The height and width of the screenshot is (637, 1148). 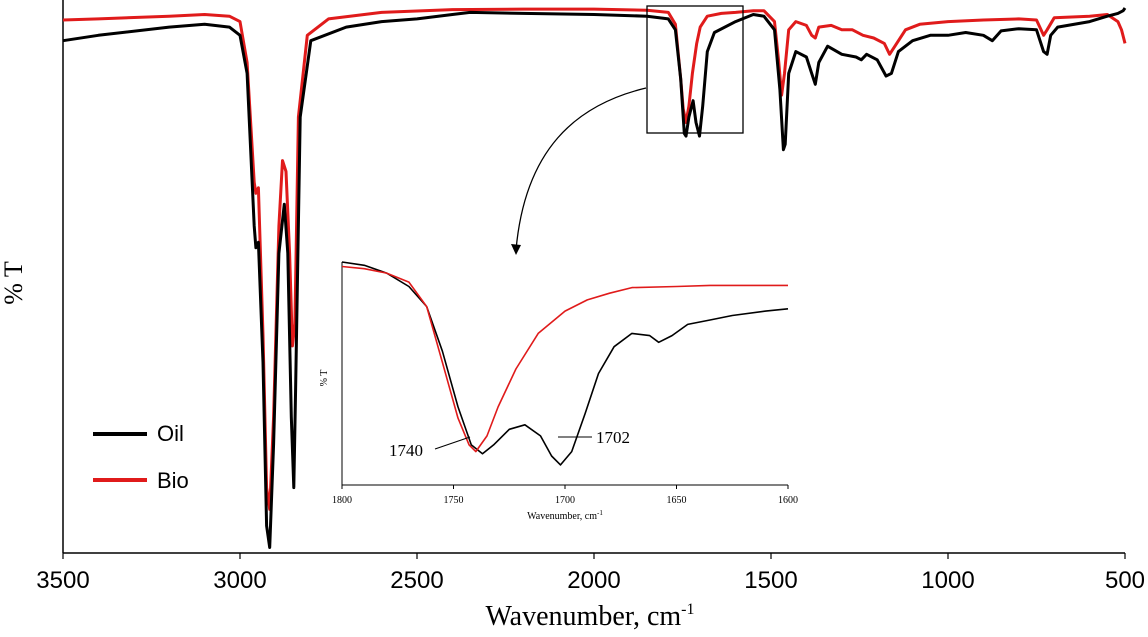 I want to click on inset-series-group, so click(x=565, y=363).